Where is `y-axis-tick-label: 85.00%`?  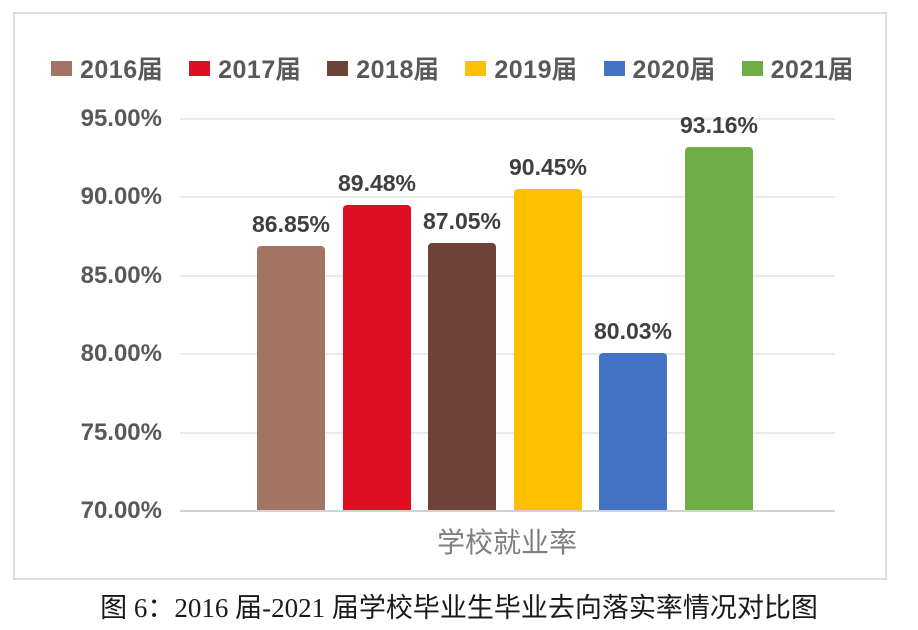
y-axis-tick-label: 85.00% is located at coordinates (121, 275).